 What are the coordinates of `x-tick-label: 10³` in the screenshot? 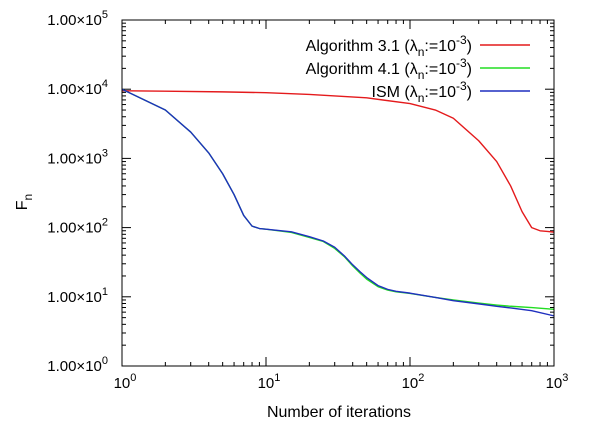 It's located at (557, 382).